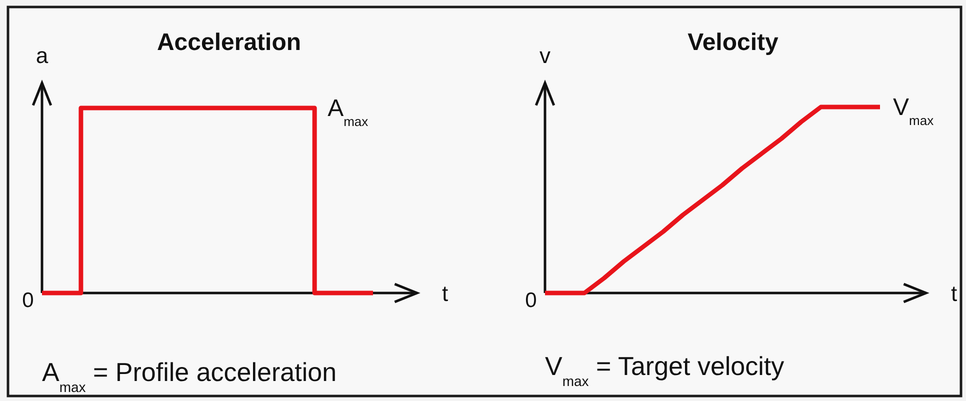 This screenshot has height=401, width=966. What do you see at coordinates (664, 370) in the screenshot?
I see `text: V$_{max}$ = Target velocity` at bounding box center [664, 370].